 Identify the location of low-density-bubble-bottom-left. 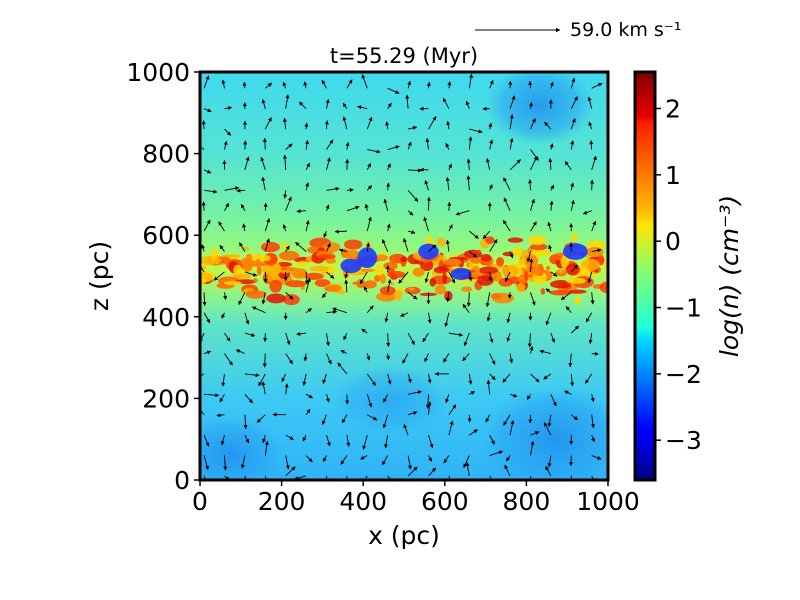
(242, 447).